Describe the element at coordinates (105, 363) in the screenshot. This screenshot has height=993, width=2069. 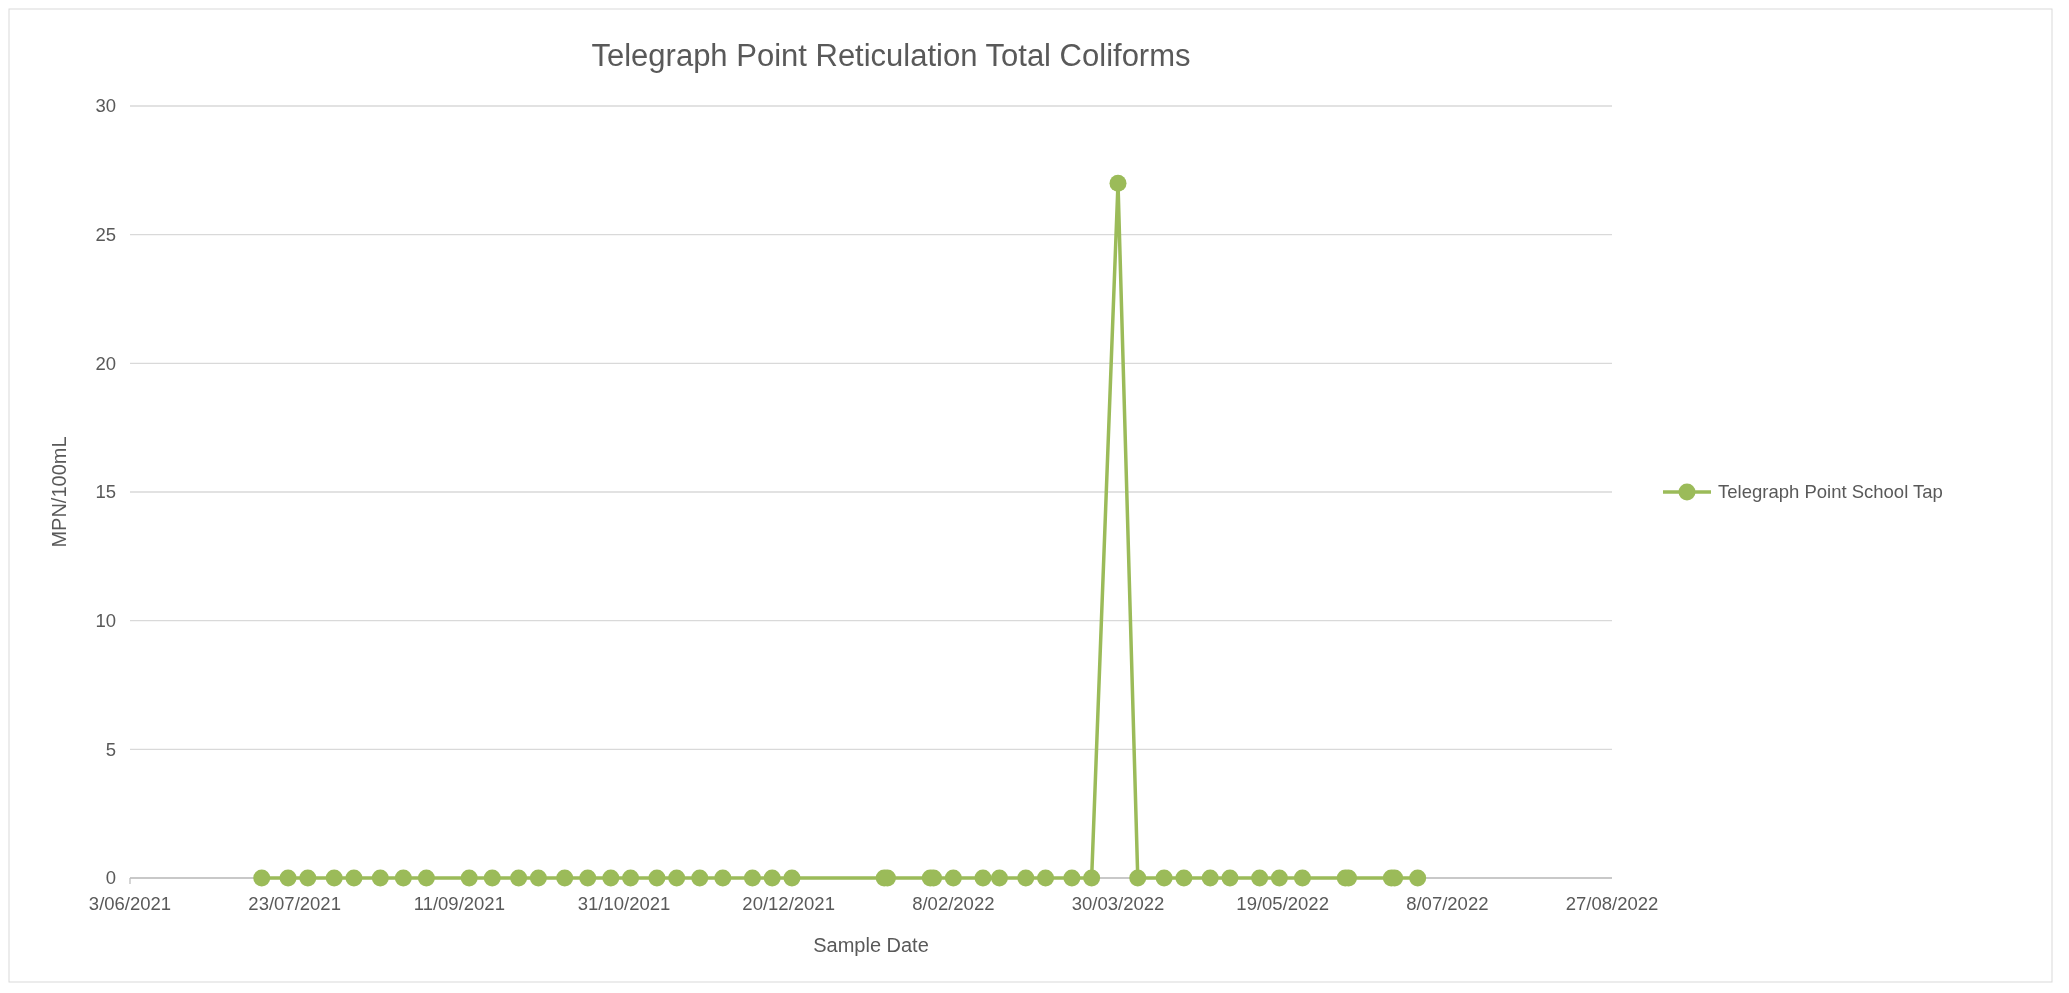
I see `y-tick-label: 20` at that location.